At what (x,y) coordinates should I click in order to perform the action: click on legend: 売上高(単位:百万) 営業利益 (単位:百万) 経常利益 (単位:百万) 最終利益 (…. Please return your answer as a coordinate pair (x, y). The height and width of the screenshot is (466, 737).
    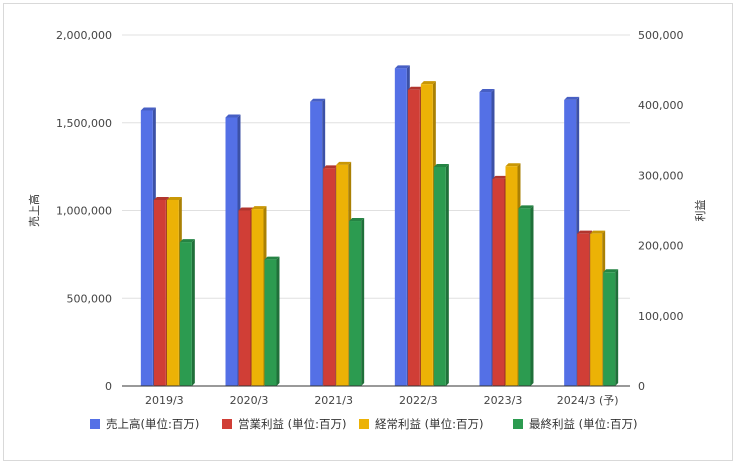
    Looking at the image, I should click on (364, 424).